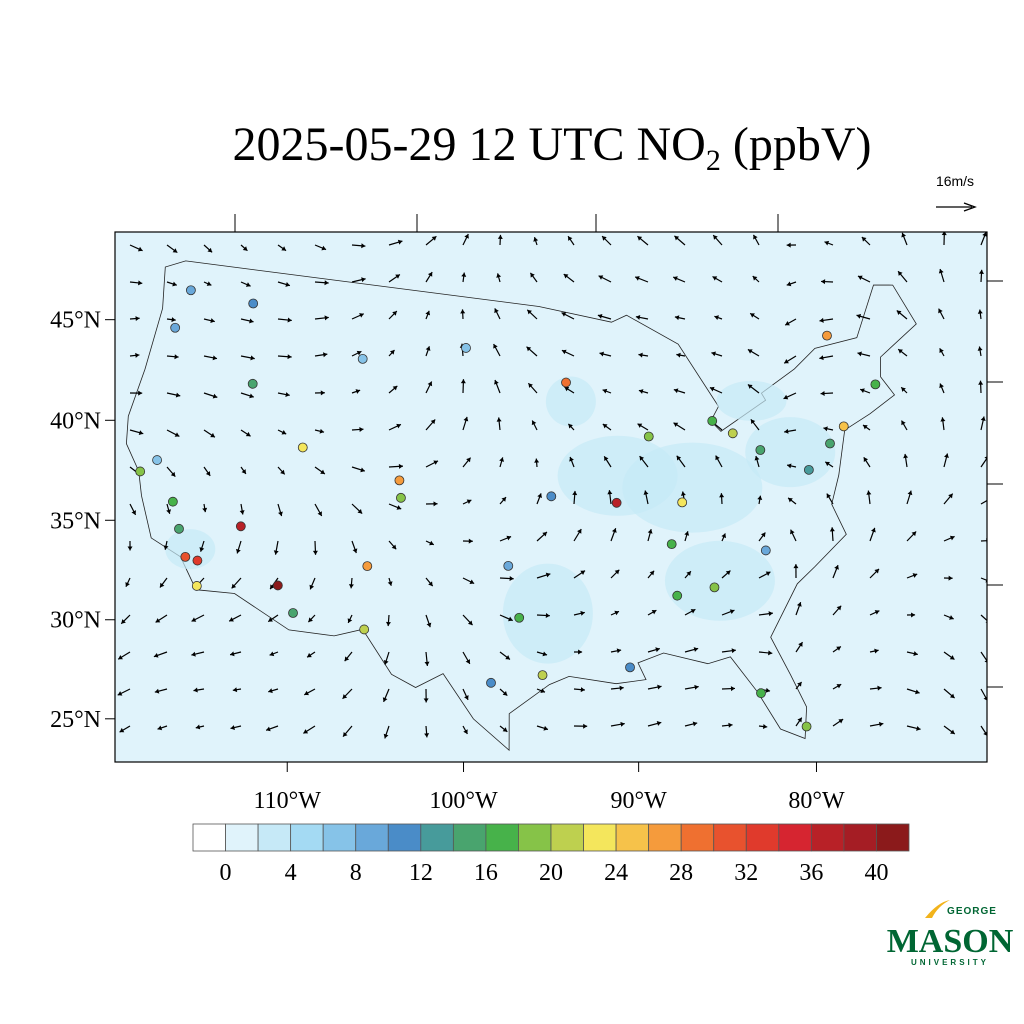 This screenshot has width=1024, height=1024. I want to click on colorbar-tick-label: 0, so click(226, 873).